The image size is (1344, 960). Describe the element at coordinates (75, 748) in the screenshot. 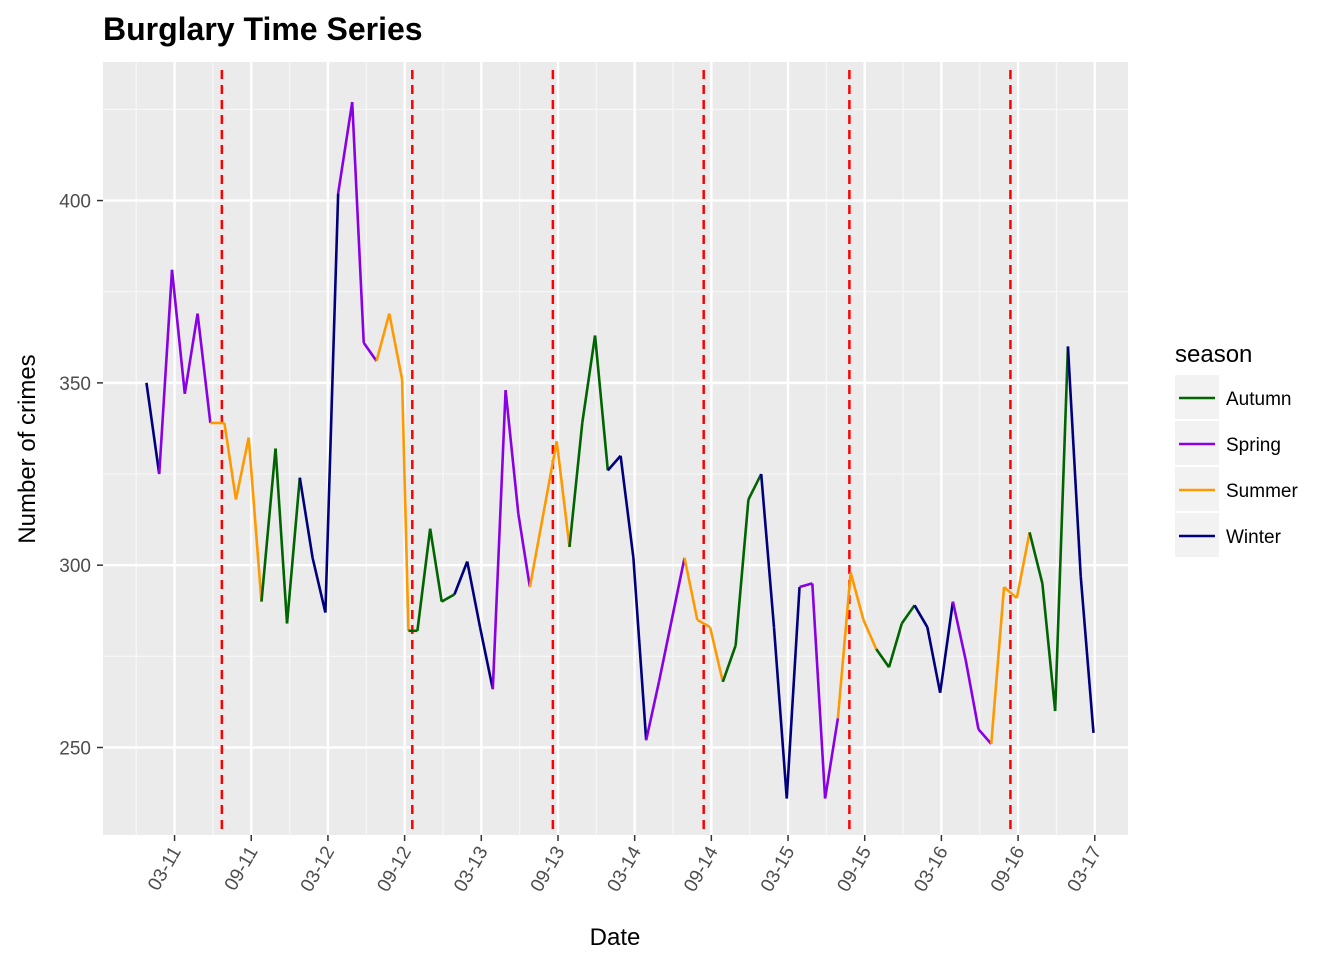

I see `y-tick-label: 250` at that location.